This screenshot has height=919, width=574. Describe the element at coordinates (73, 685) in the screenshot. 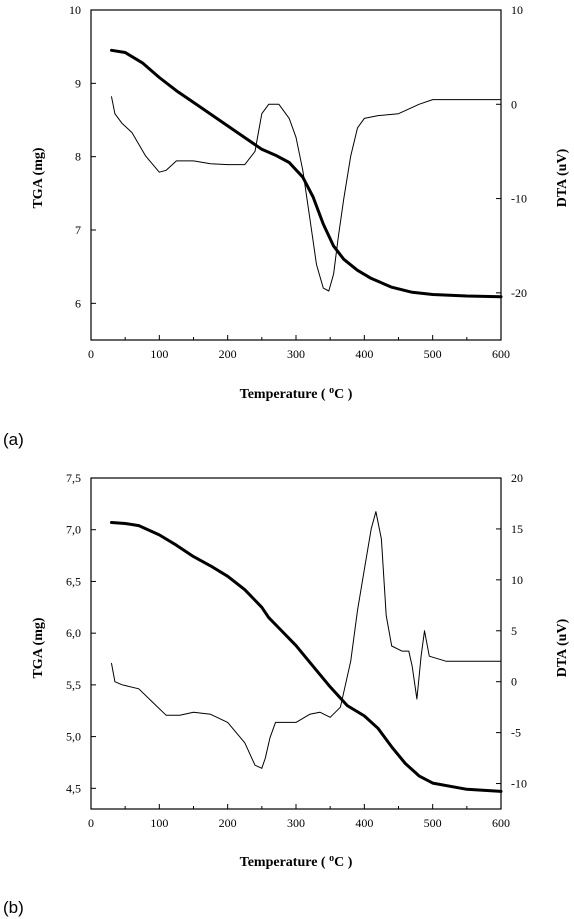

I see `y-tick-label-left: 5,5` at that location.